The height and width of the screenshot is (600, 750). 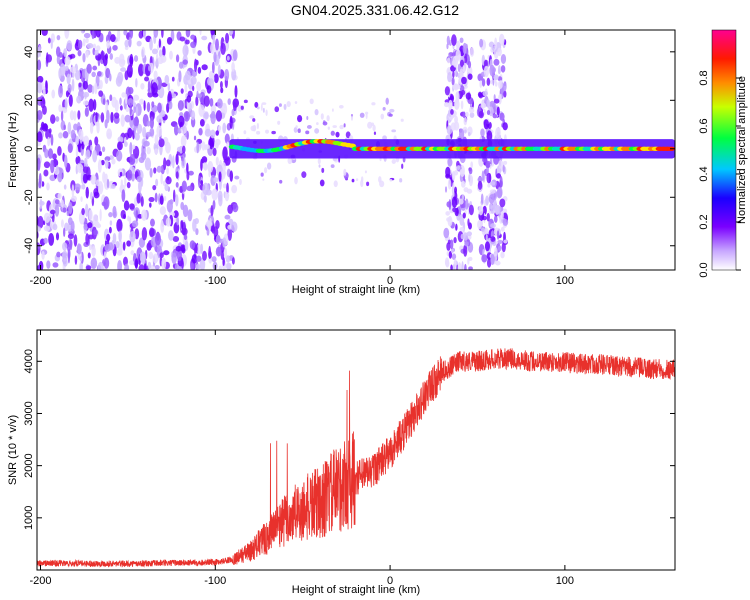 I want to click on y-tick-label: 40, so click(x=29, y=52).